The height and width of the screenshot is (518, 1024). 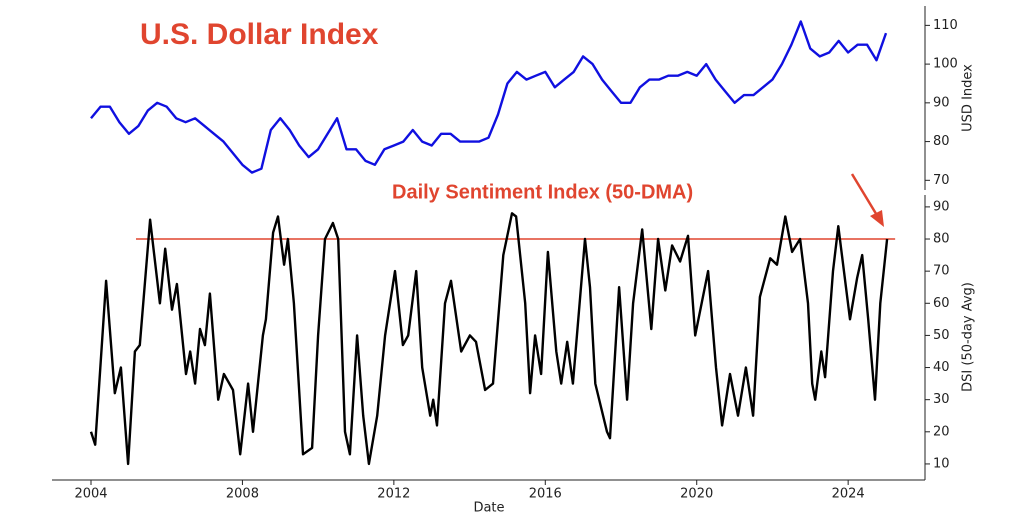 What do you see at coordinates (877, 218) in the screenshot?
I see `arrow-head` at bounding box center [877, 218].